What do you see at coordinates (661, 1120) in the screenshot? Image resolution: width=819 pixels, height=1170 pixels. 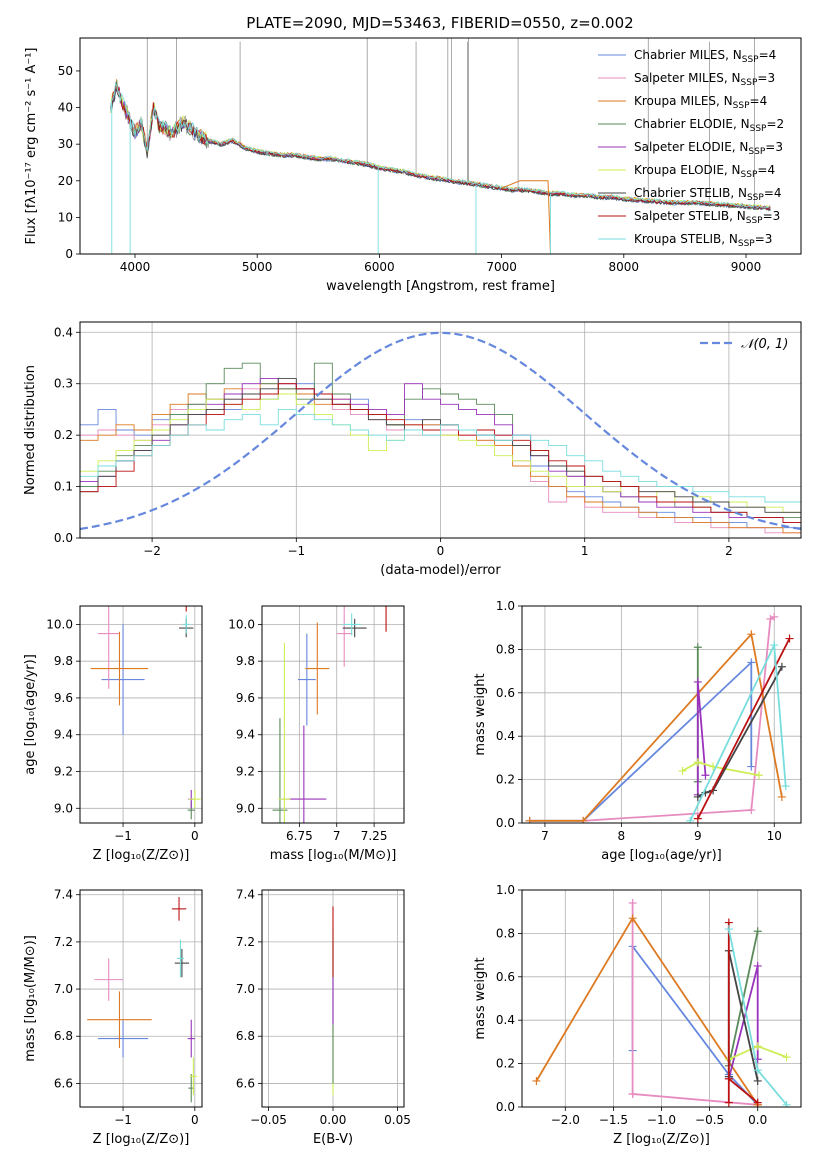 I see `x-tick-label: −1.0` at bounding box center [661, 1120].